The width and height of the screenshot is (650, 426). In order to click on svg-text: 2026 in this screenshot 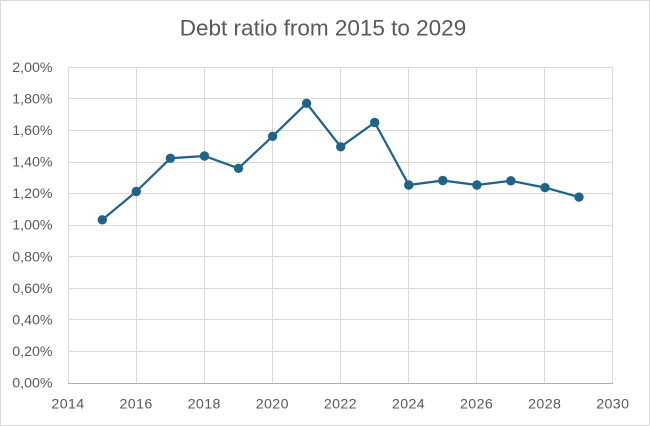, I will do `click(476, 404)`.